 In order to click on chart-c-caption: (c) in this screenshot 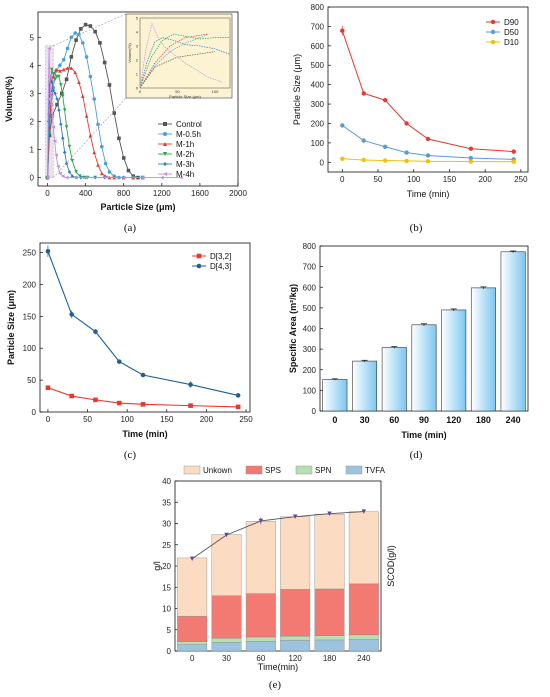, I will do `click(130, 455)`.